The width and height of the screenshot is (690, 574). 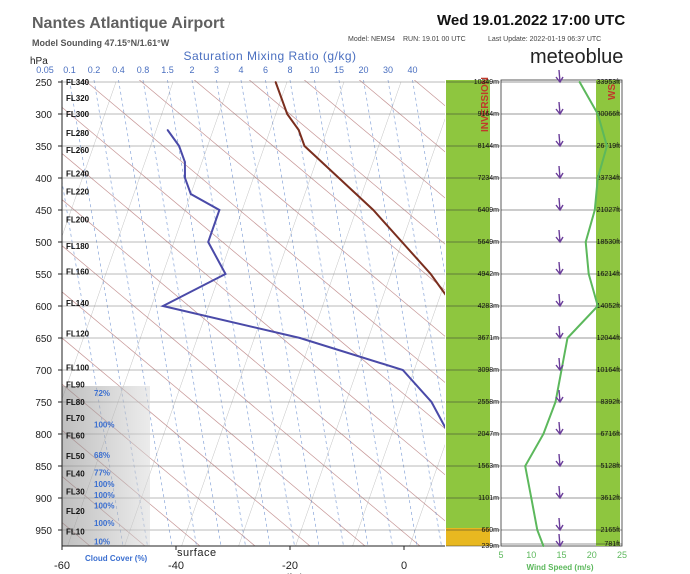 I want to click on wind-tick-label: 15, so click(x=561, y=555).